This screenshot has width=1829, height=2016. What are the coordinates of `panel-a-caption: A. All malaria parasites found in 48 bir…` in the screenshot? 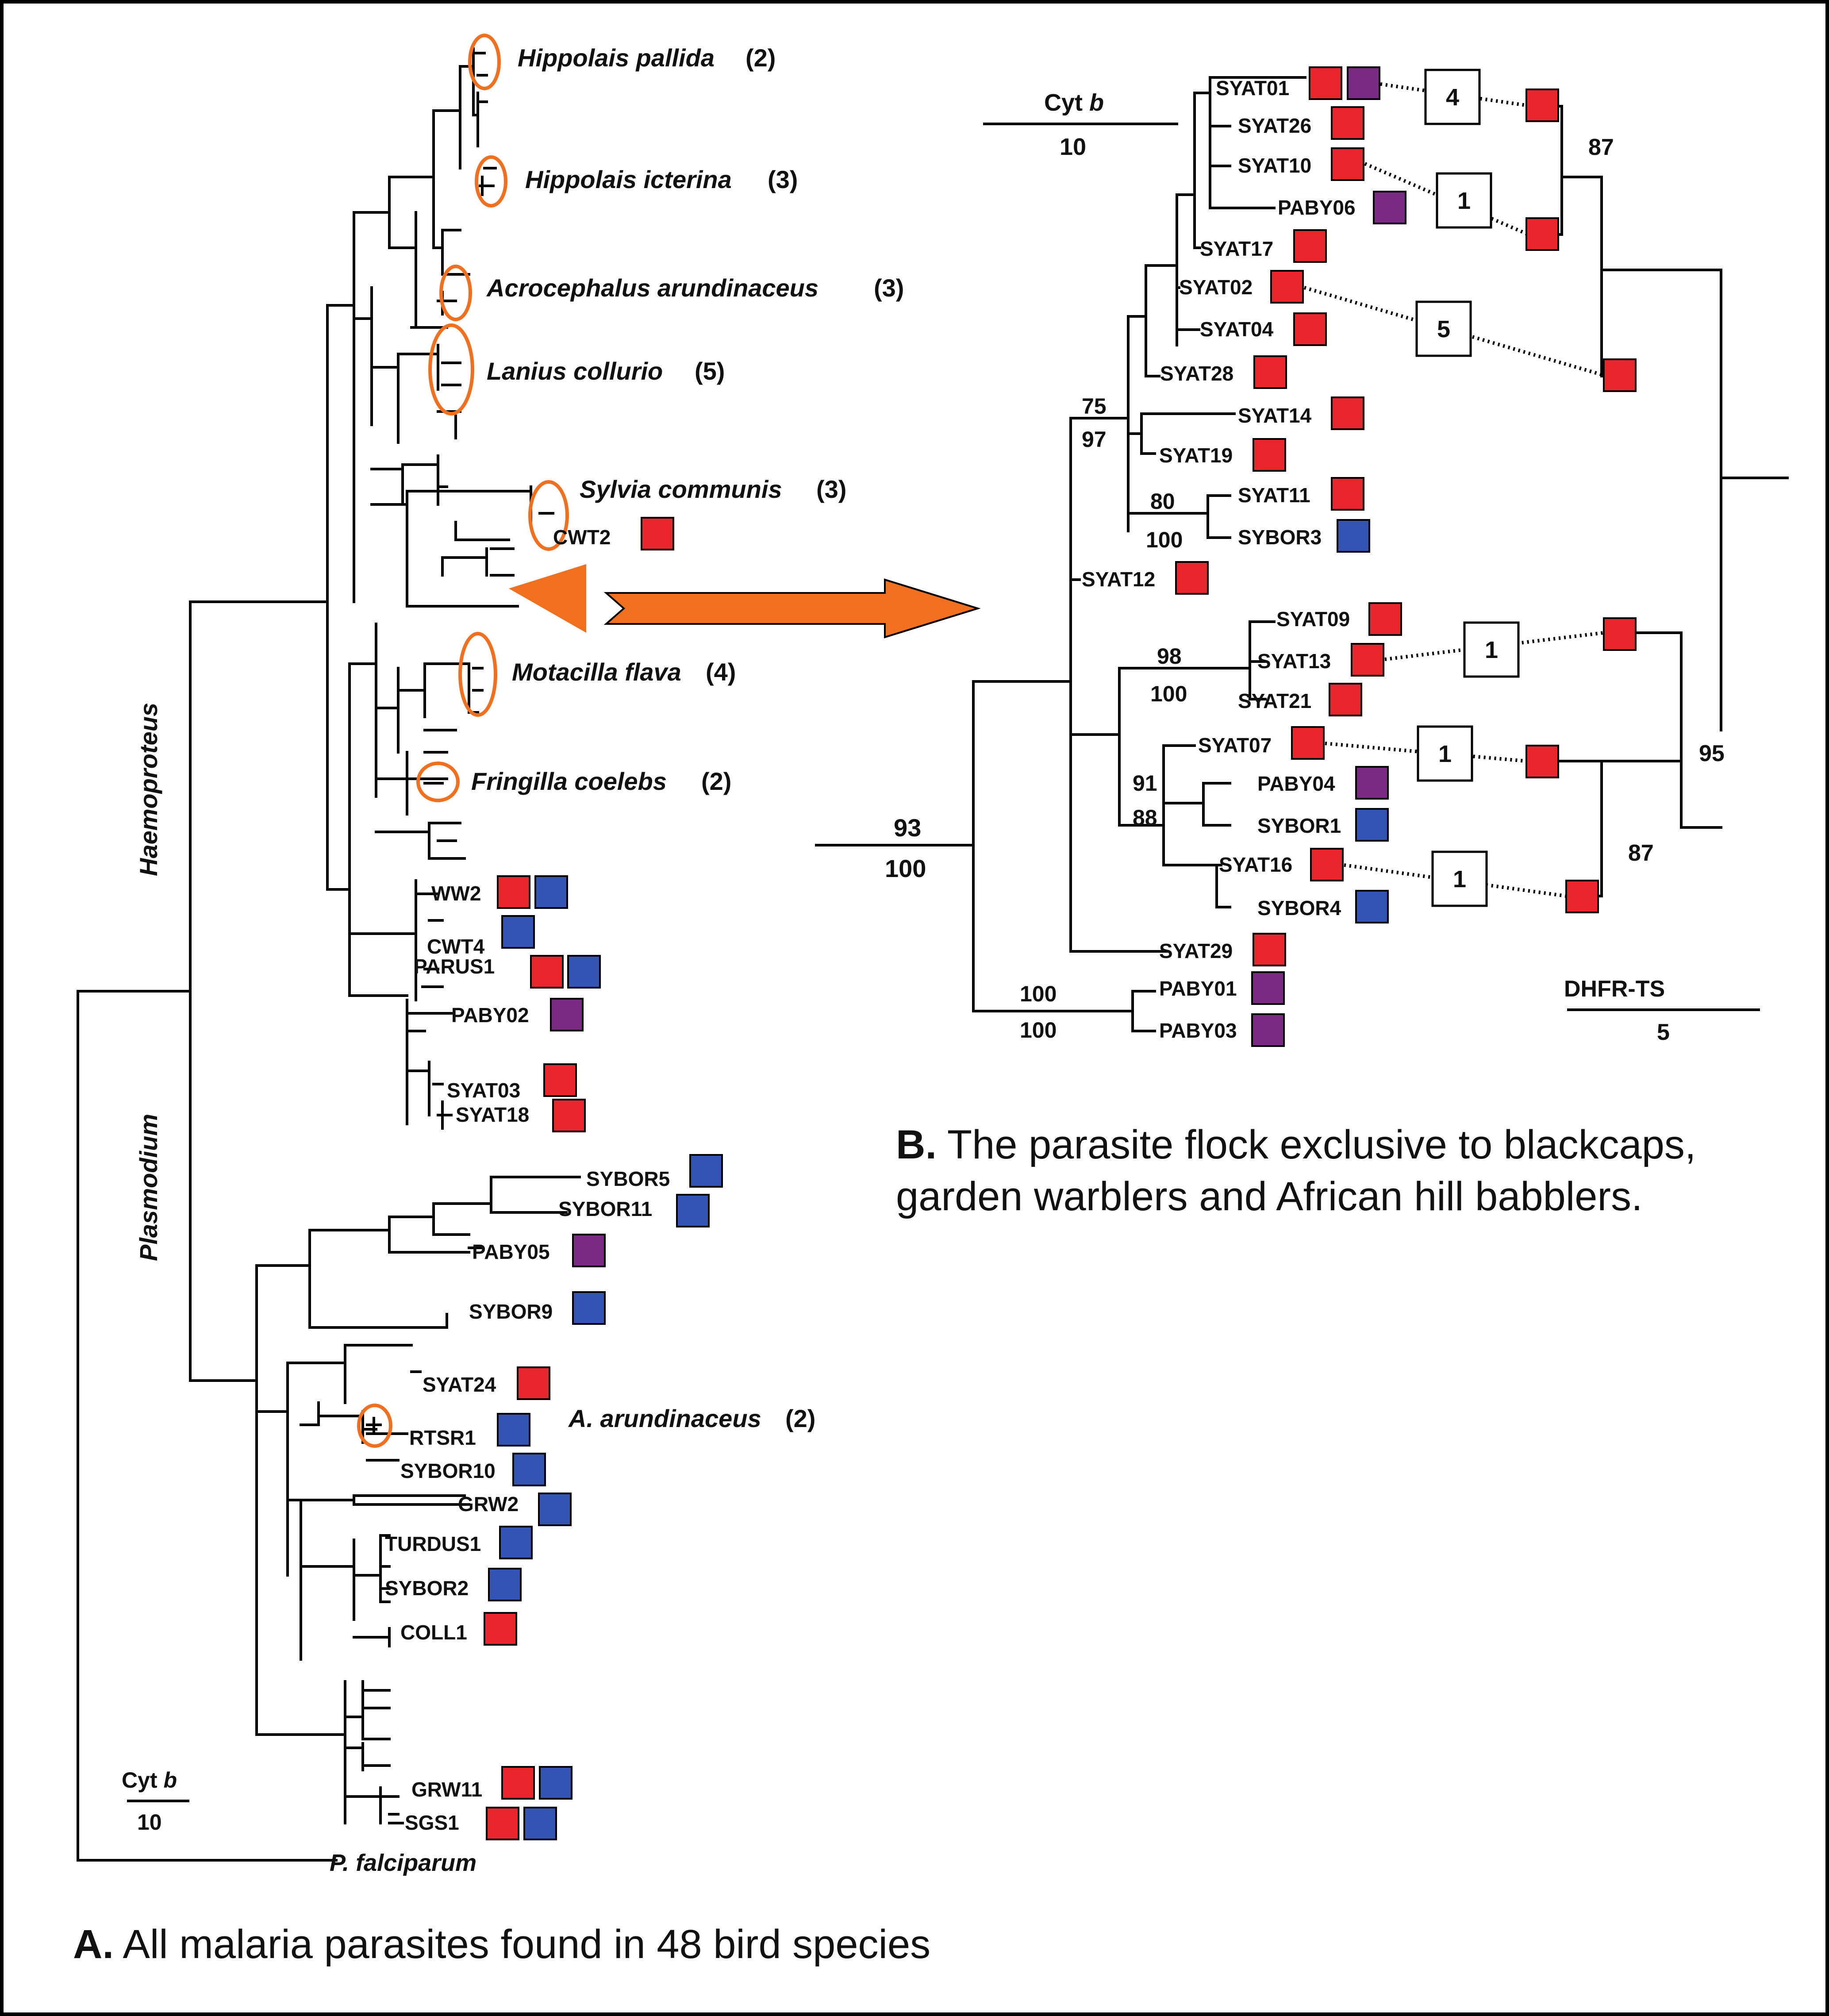 It's located at (501, 1945).